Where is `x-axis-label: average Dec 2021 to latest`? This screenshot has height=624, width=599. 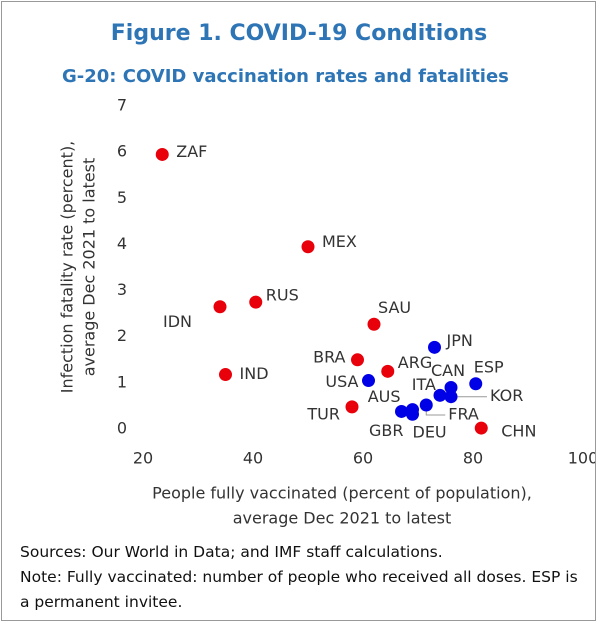 x-axis-label: average Dec 2021 to latest is located at coordinates (342, 518).